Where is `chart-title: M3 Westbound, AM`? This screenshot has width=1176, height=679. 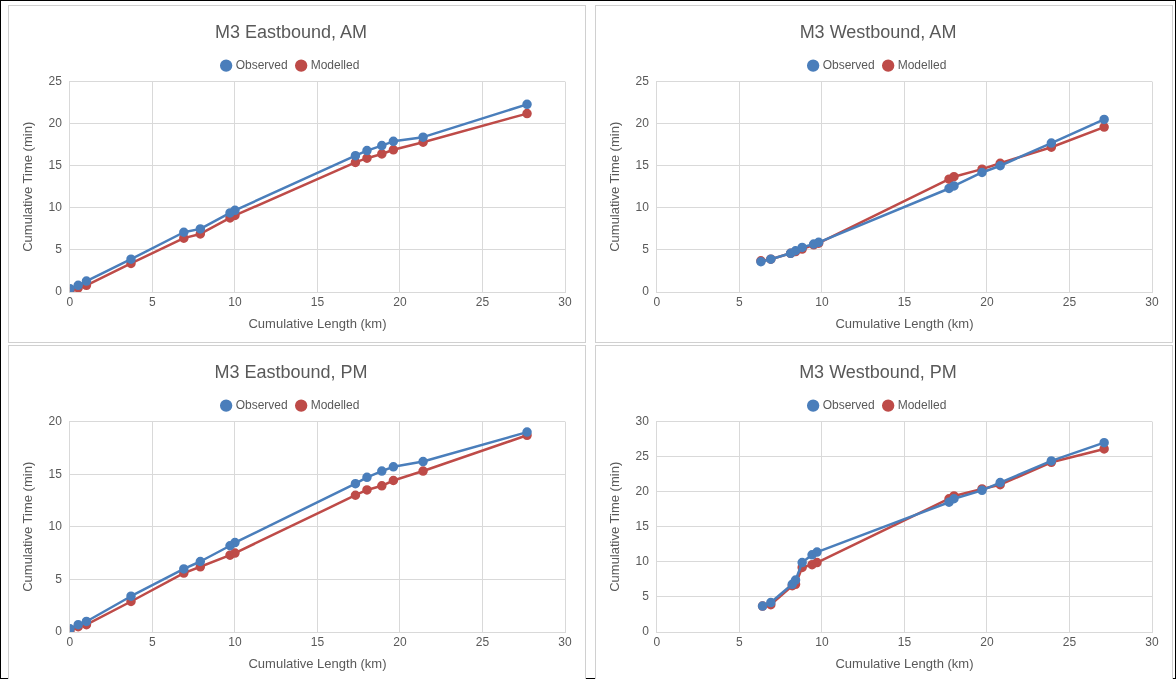 chart-title: M3 Westbound, AM is located at coordinates (878, 31).